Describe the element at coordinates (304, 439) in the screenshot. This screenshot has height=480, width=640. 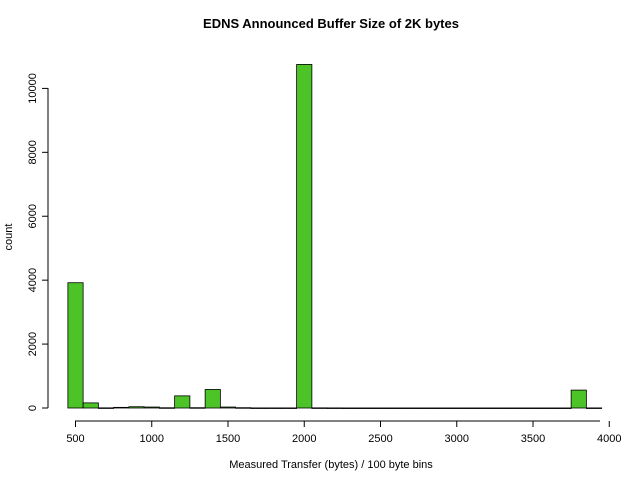
I see `x-tick-label: 2000` at that location.